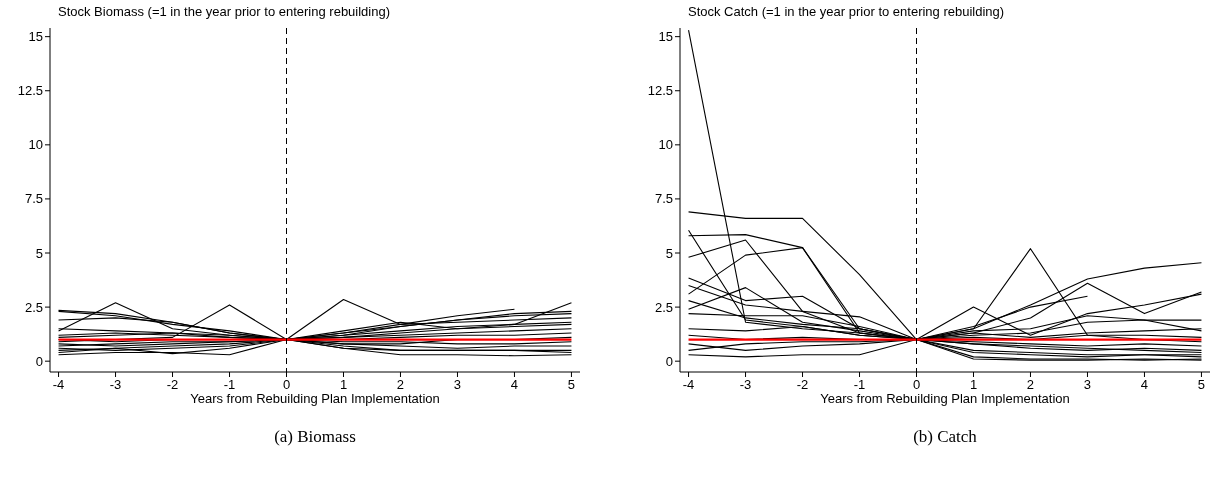 The width and height of the screenshot is (1221, 488). I want to click on text: (b) Catch, so click(945, 436).